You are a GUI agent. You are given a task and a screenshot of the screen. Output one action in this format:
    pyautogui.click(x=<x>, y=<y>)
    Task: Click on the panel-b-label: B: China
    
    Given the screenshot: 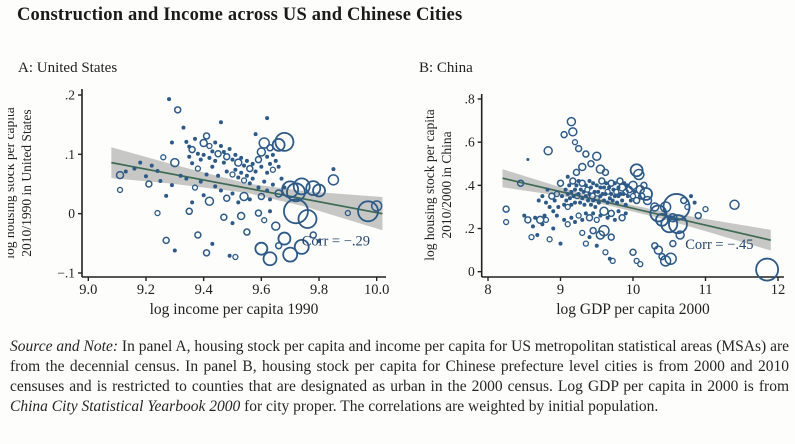 What is the action you would take?
    pyautogui.click(x=446, y=68)
    